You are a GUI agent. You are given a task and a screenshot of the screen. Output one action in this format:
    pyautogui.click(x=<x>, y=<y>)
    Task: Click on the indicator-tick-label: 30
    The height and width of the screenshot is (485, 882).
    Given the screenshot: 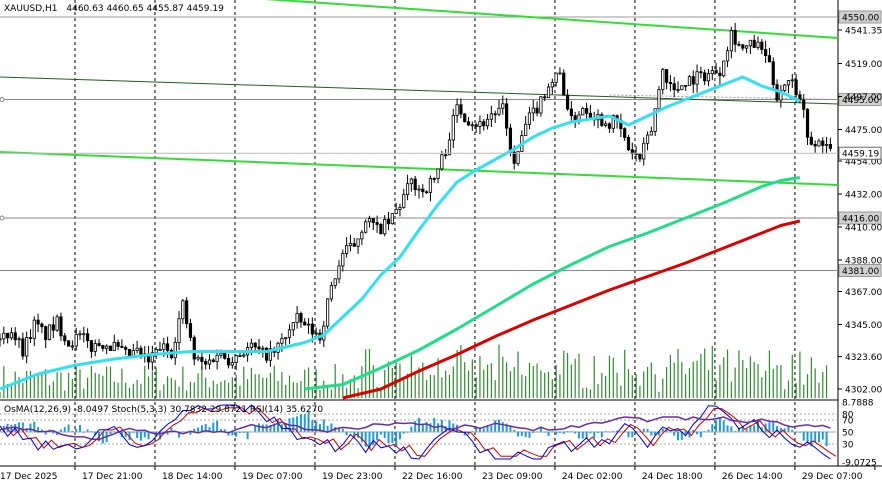 What is the action you would take?
    pyautogui.click(x=848, y=446)
    